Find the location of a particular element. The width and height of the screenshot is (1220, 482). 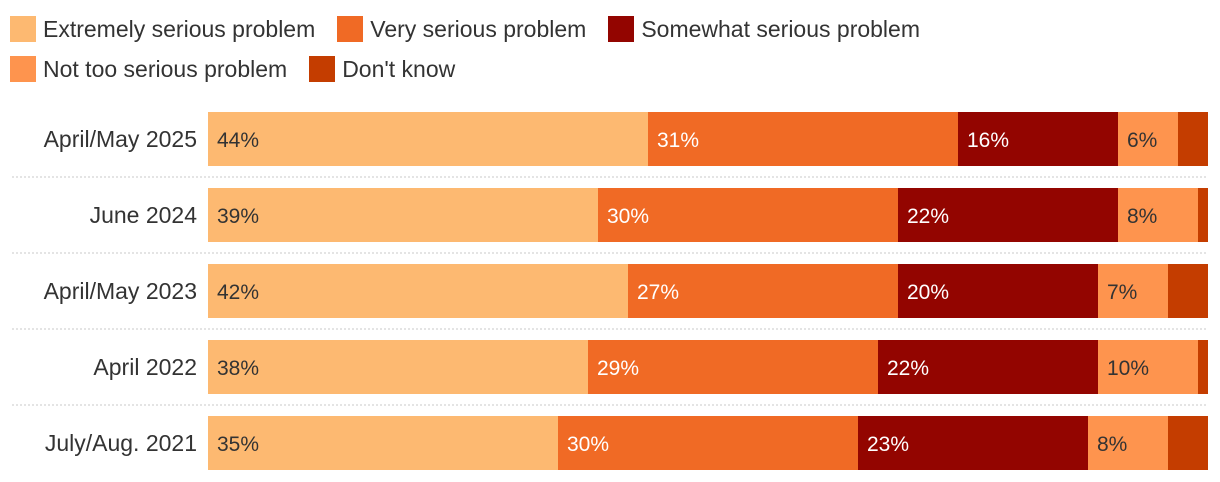

legend-item-somewhat-serious-problem: Somewhat serious problem is located at coordinates (764, 29).